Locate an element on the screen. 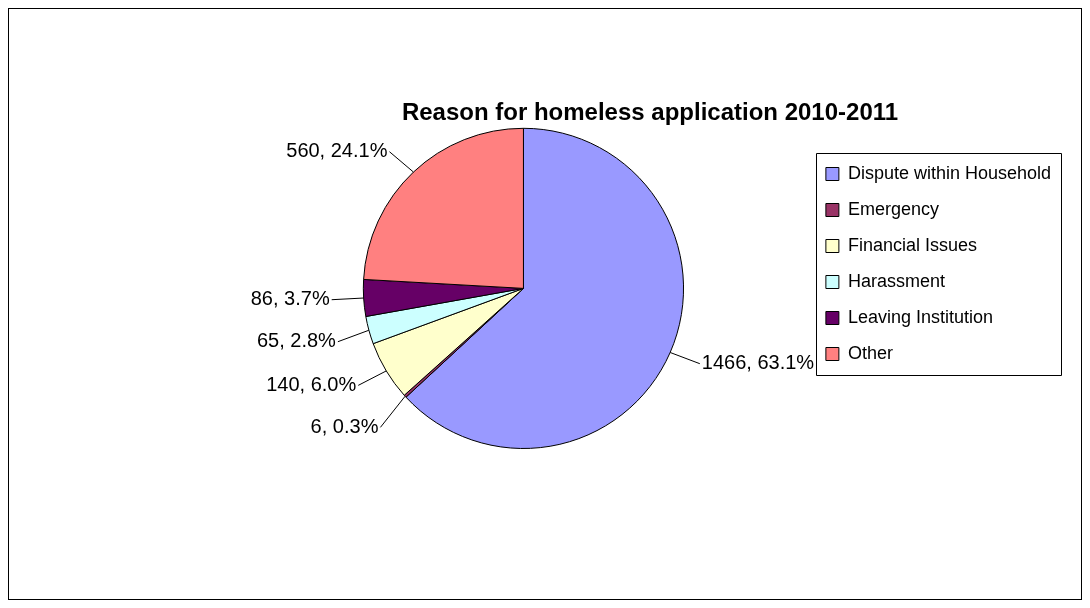 The height and width of the screenshot is (608, 1090). legend-label: Dispute within Household is located at coordinates (949, 172).